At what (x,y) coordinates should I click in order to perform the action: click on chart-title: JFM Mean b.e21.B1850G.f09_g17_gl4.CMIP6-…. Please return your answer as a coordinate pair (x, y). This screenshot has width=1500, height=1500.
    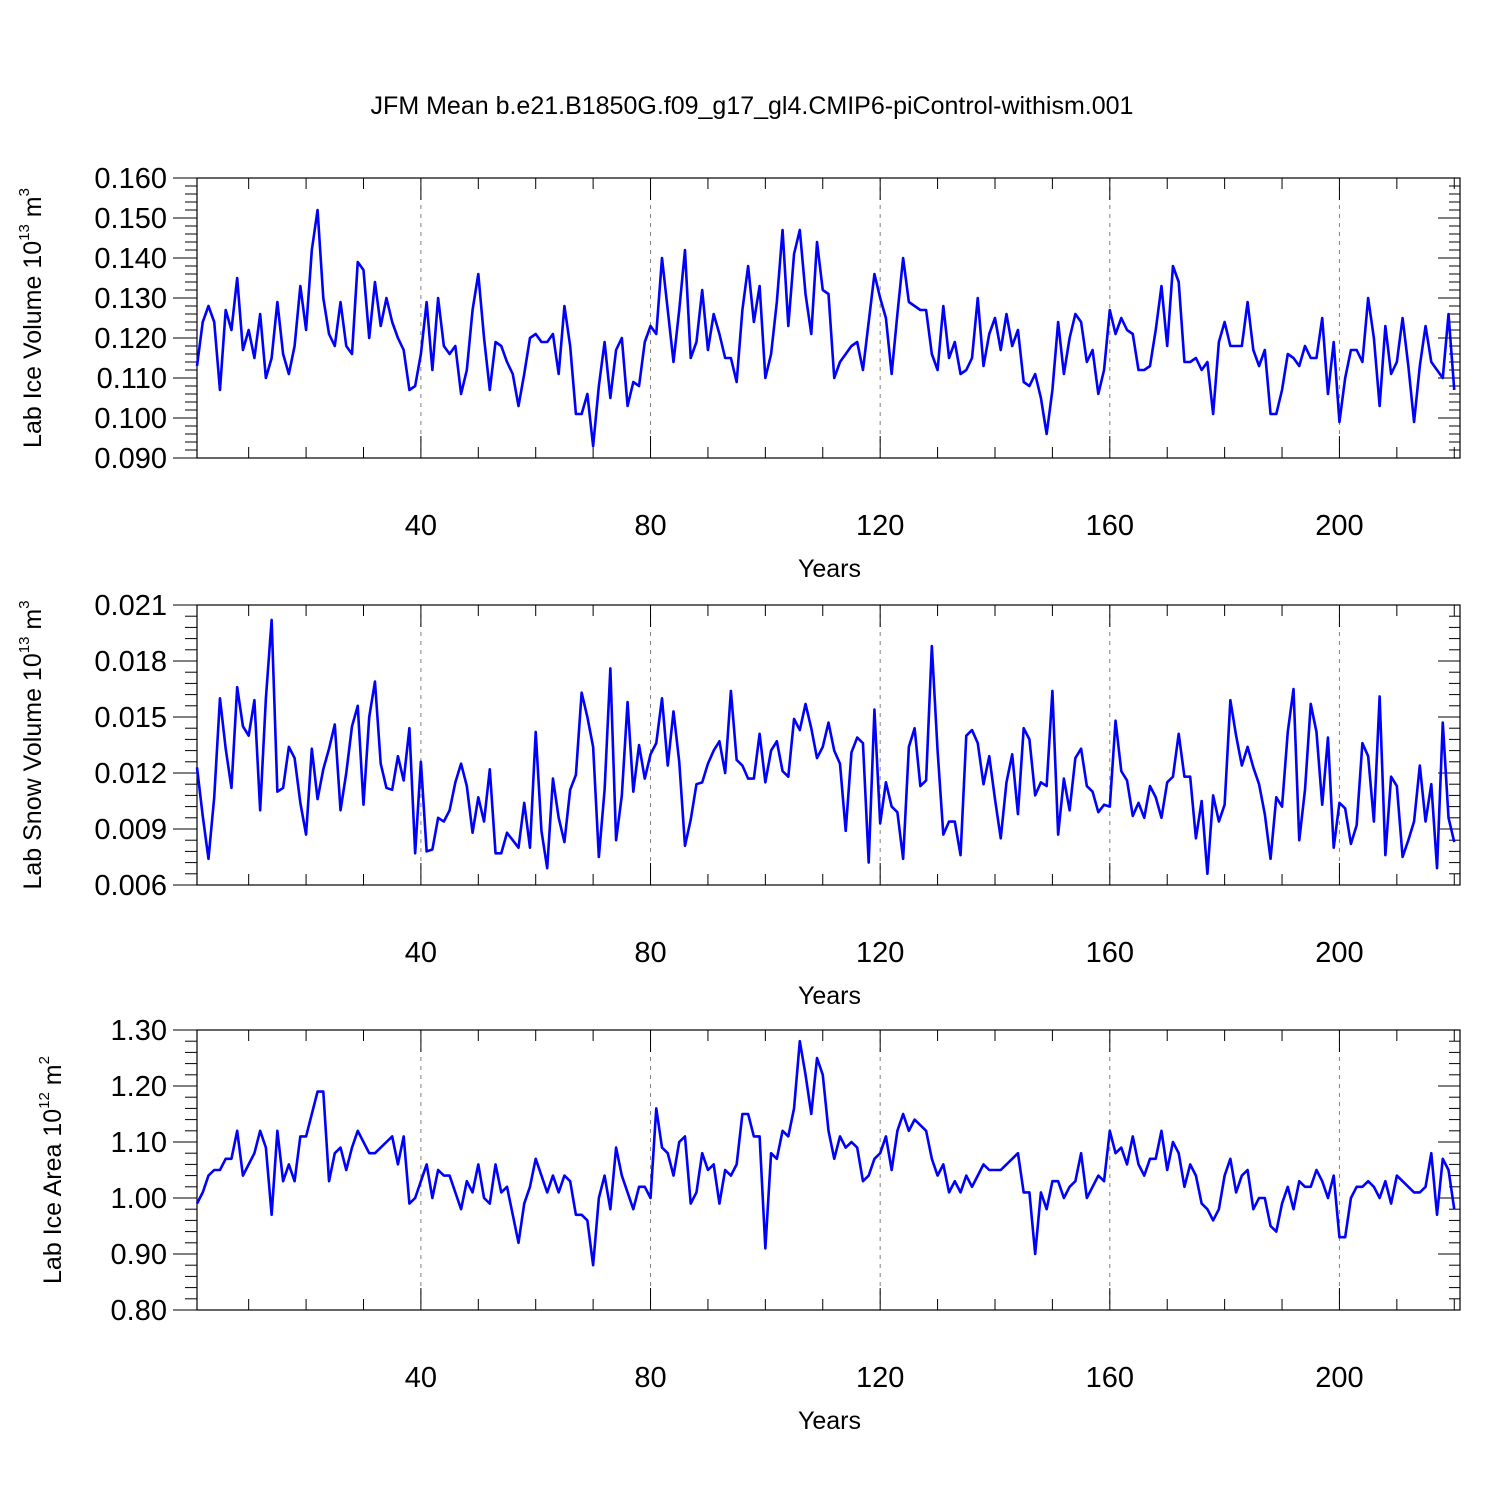
    Looking at the image, I should click on (752, 106).